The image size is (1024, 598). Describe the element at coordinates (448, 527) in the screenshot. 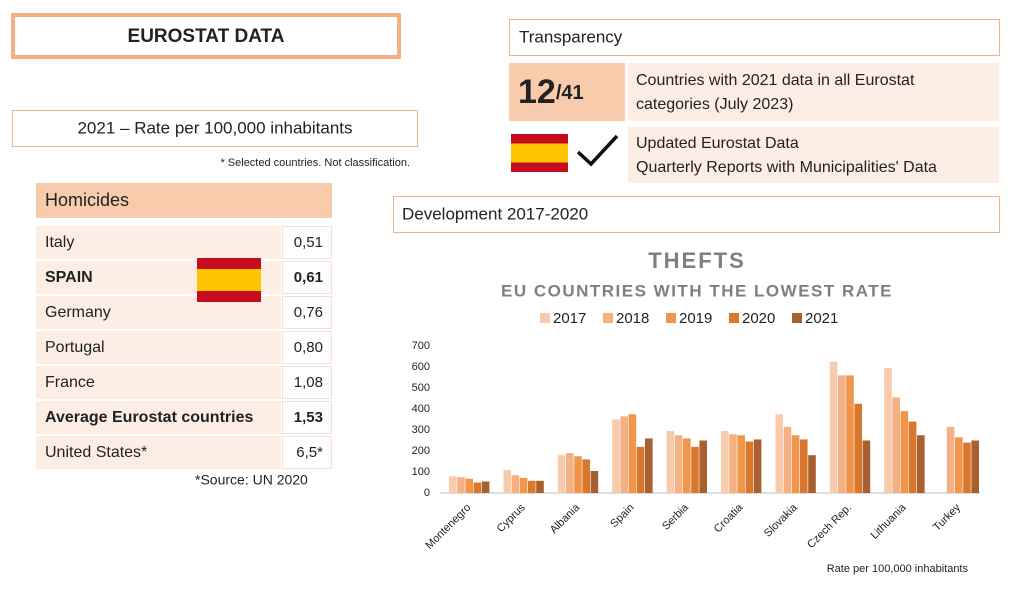

I see `x-tick-label: Montenegro` at that location.